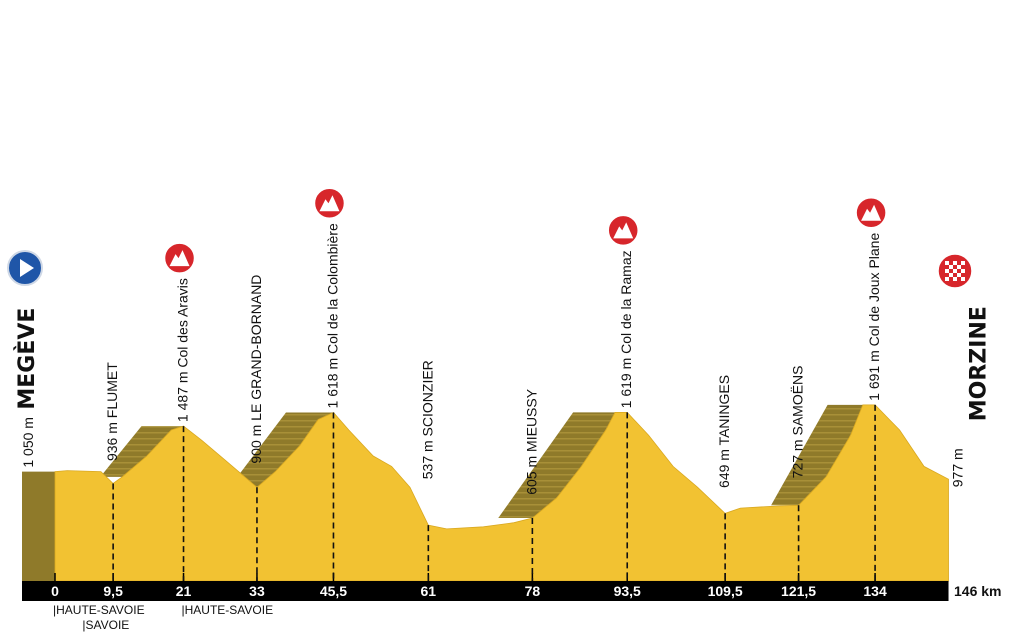 The image size is (1020, 644). I want to click on tick-label: 61, so click(429, 591).